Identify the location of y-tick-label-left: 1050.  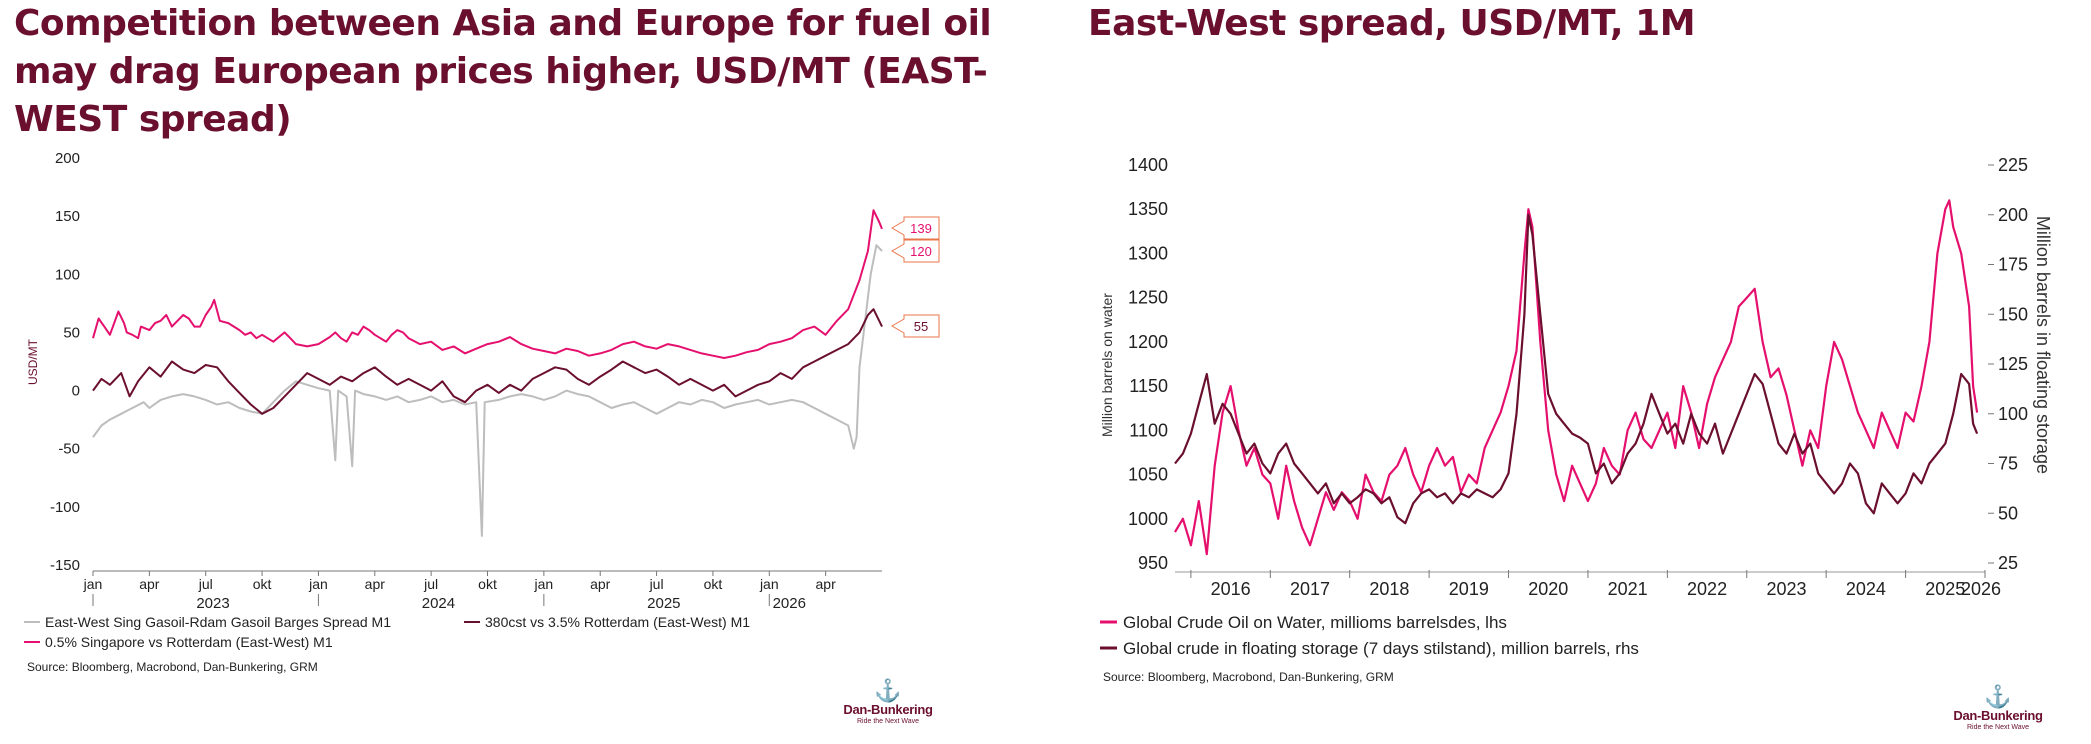
(1148, 475).